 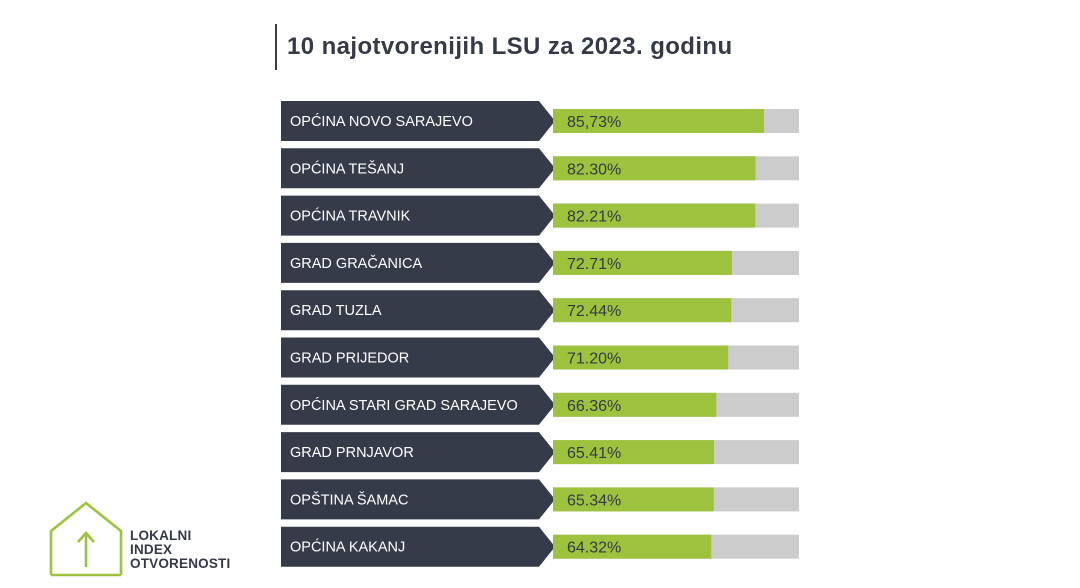 I want to click on data-label: 71.20%, so click(x=594, y=359).